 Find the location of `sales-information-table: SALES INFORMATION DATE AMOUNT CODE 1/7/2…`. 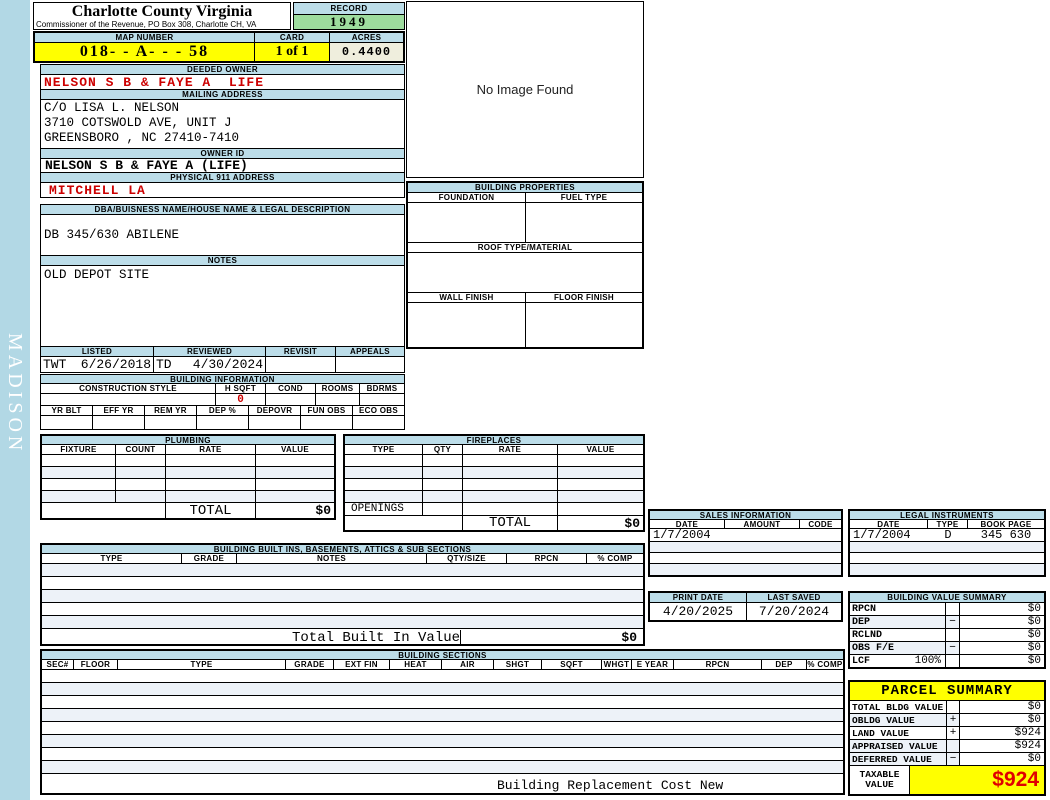

sales-information-table: SALES INFORMATION DATE AMOUNT CODE 1/7/2… is located at coordinates (745, 543).